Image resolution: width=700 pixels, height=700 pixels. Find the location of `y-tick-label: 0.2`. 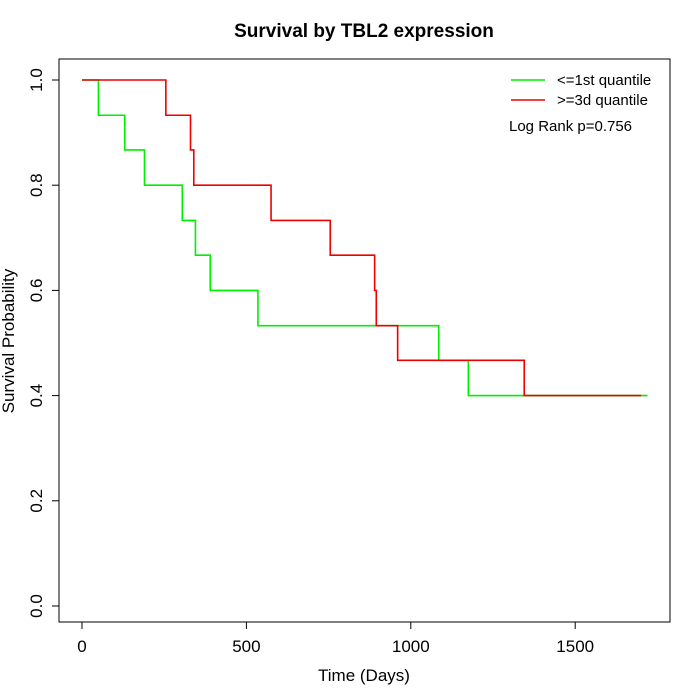

y-tick-label: 0.2 is located at coordinates (36, 501).